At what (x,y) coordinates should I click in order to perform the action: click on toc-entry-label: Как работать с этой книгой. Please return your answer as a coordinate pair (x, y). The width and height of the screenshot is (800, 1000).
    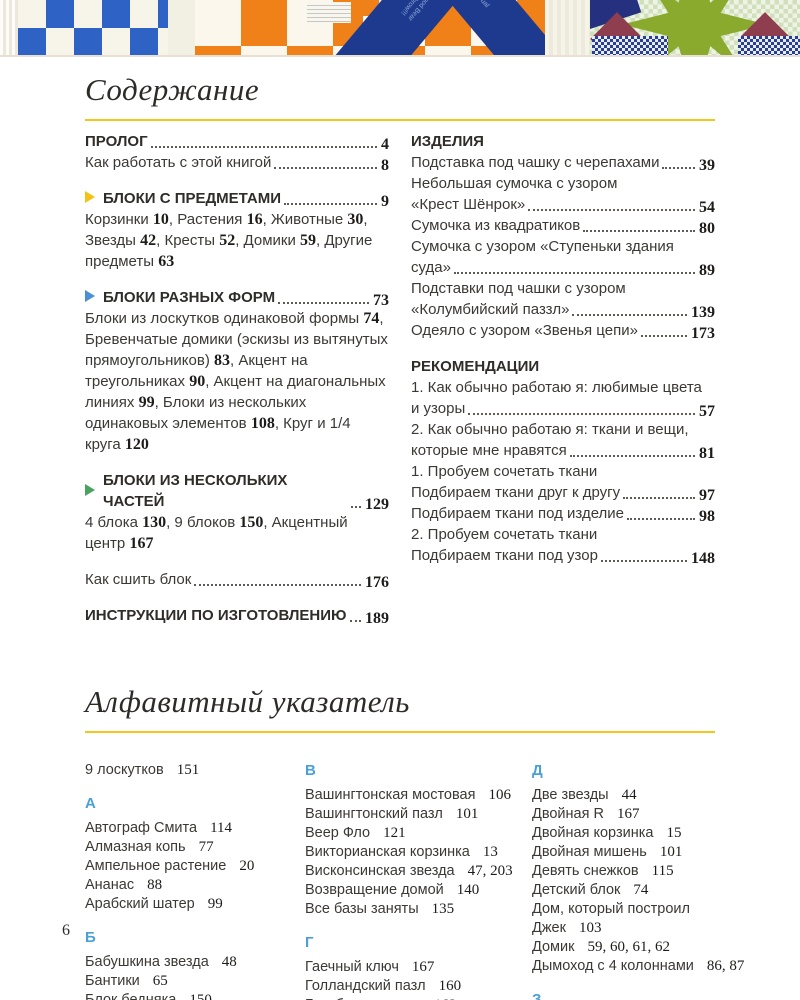
    Looking at the image, I should click on (178, 162).